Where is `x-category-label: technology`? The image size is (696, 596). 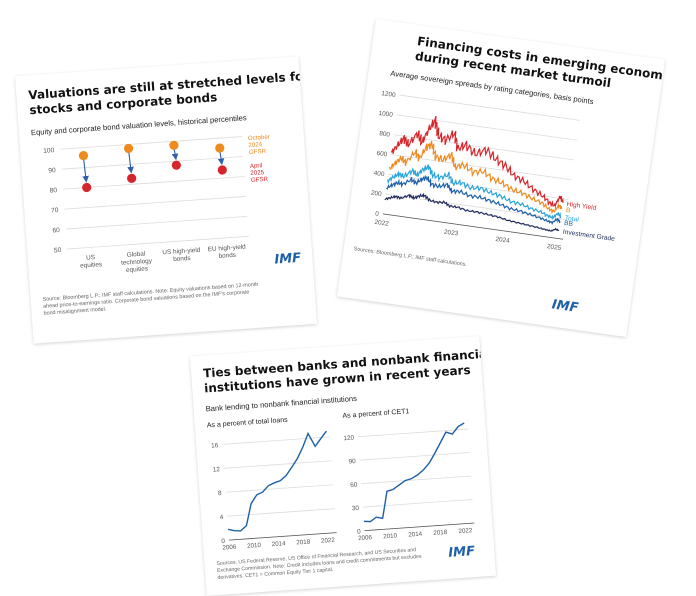
x-category-label: technology is located at coordinates (137, 262).